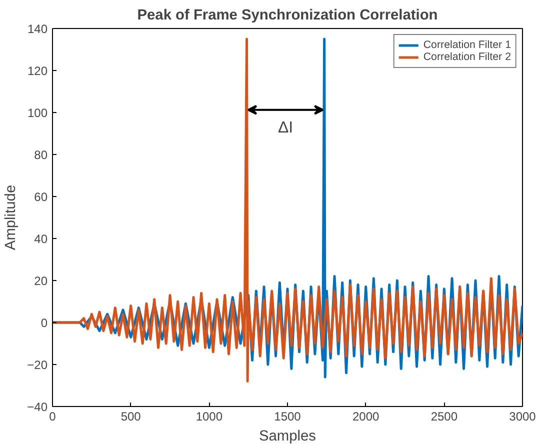 This screenshot has height=447, width=538. I want to click on x-tick-label: 1000, so click(209, 417).